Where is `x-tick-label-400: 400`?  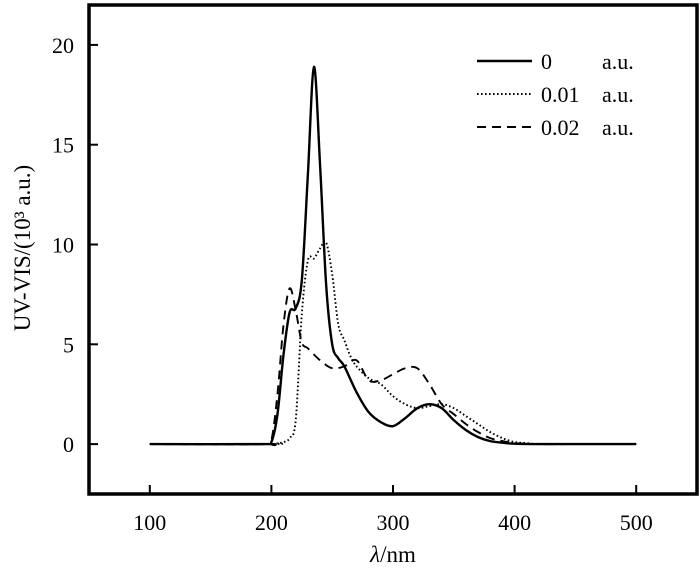
x-tick-label-400: 400 is located at coordinates (514, 522).